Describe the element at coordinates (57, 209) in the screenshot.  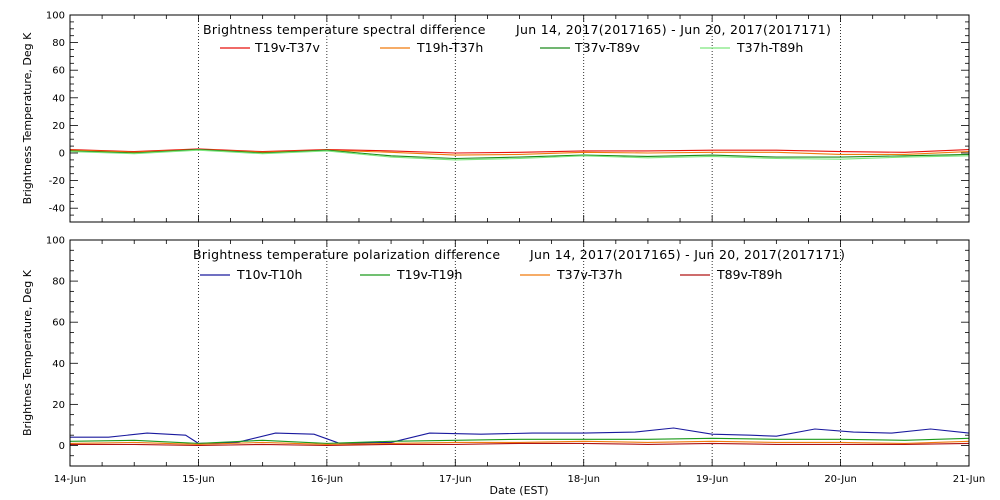
I see `y-tick-label: -40` at that location.